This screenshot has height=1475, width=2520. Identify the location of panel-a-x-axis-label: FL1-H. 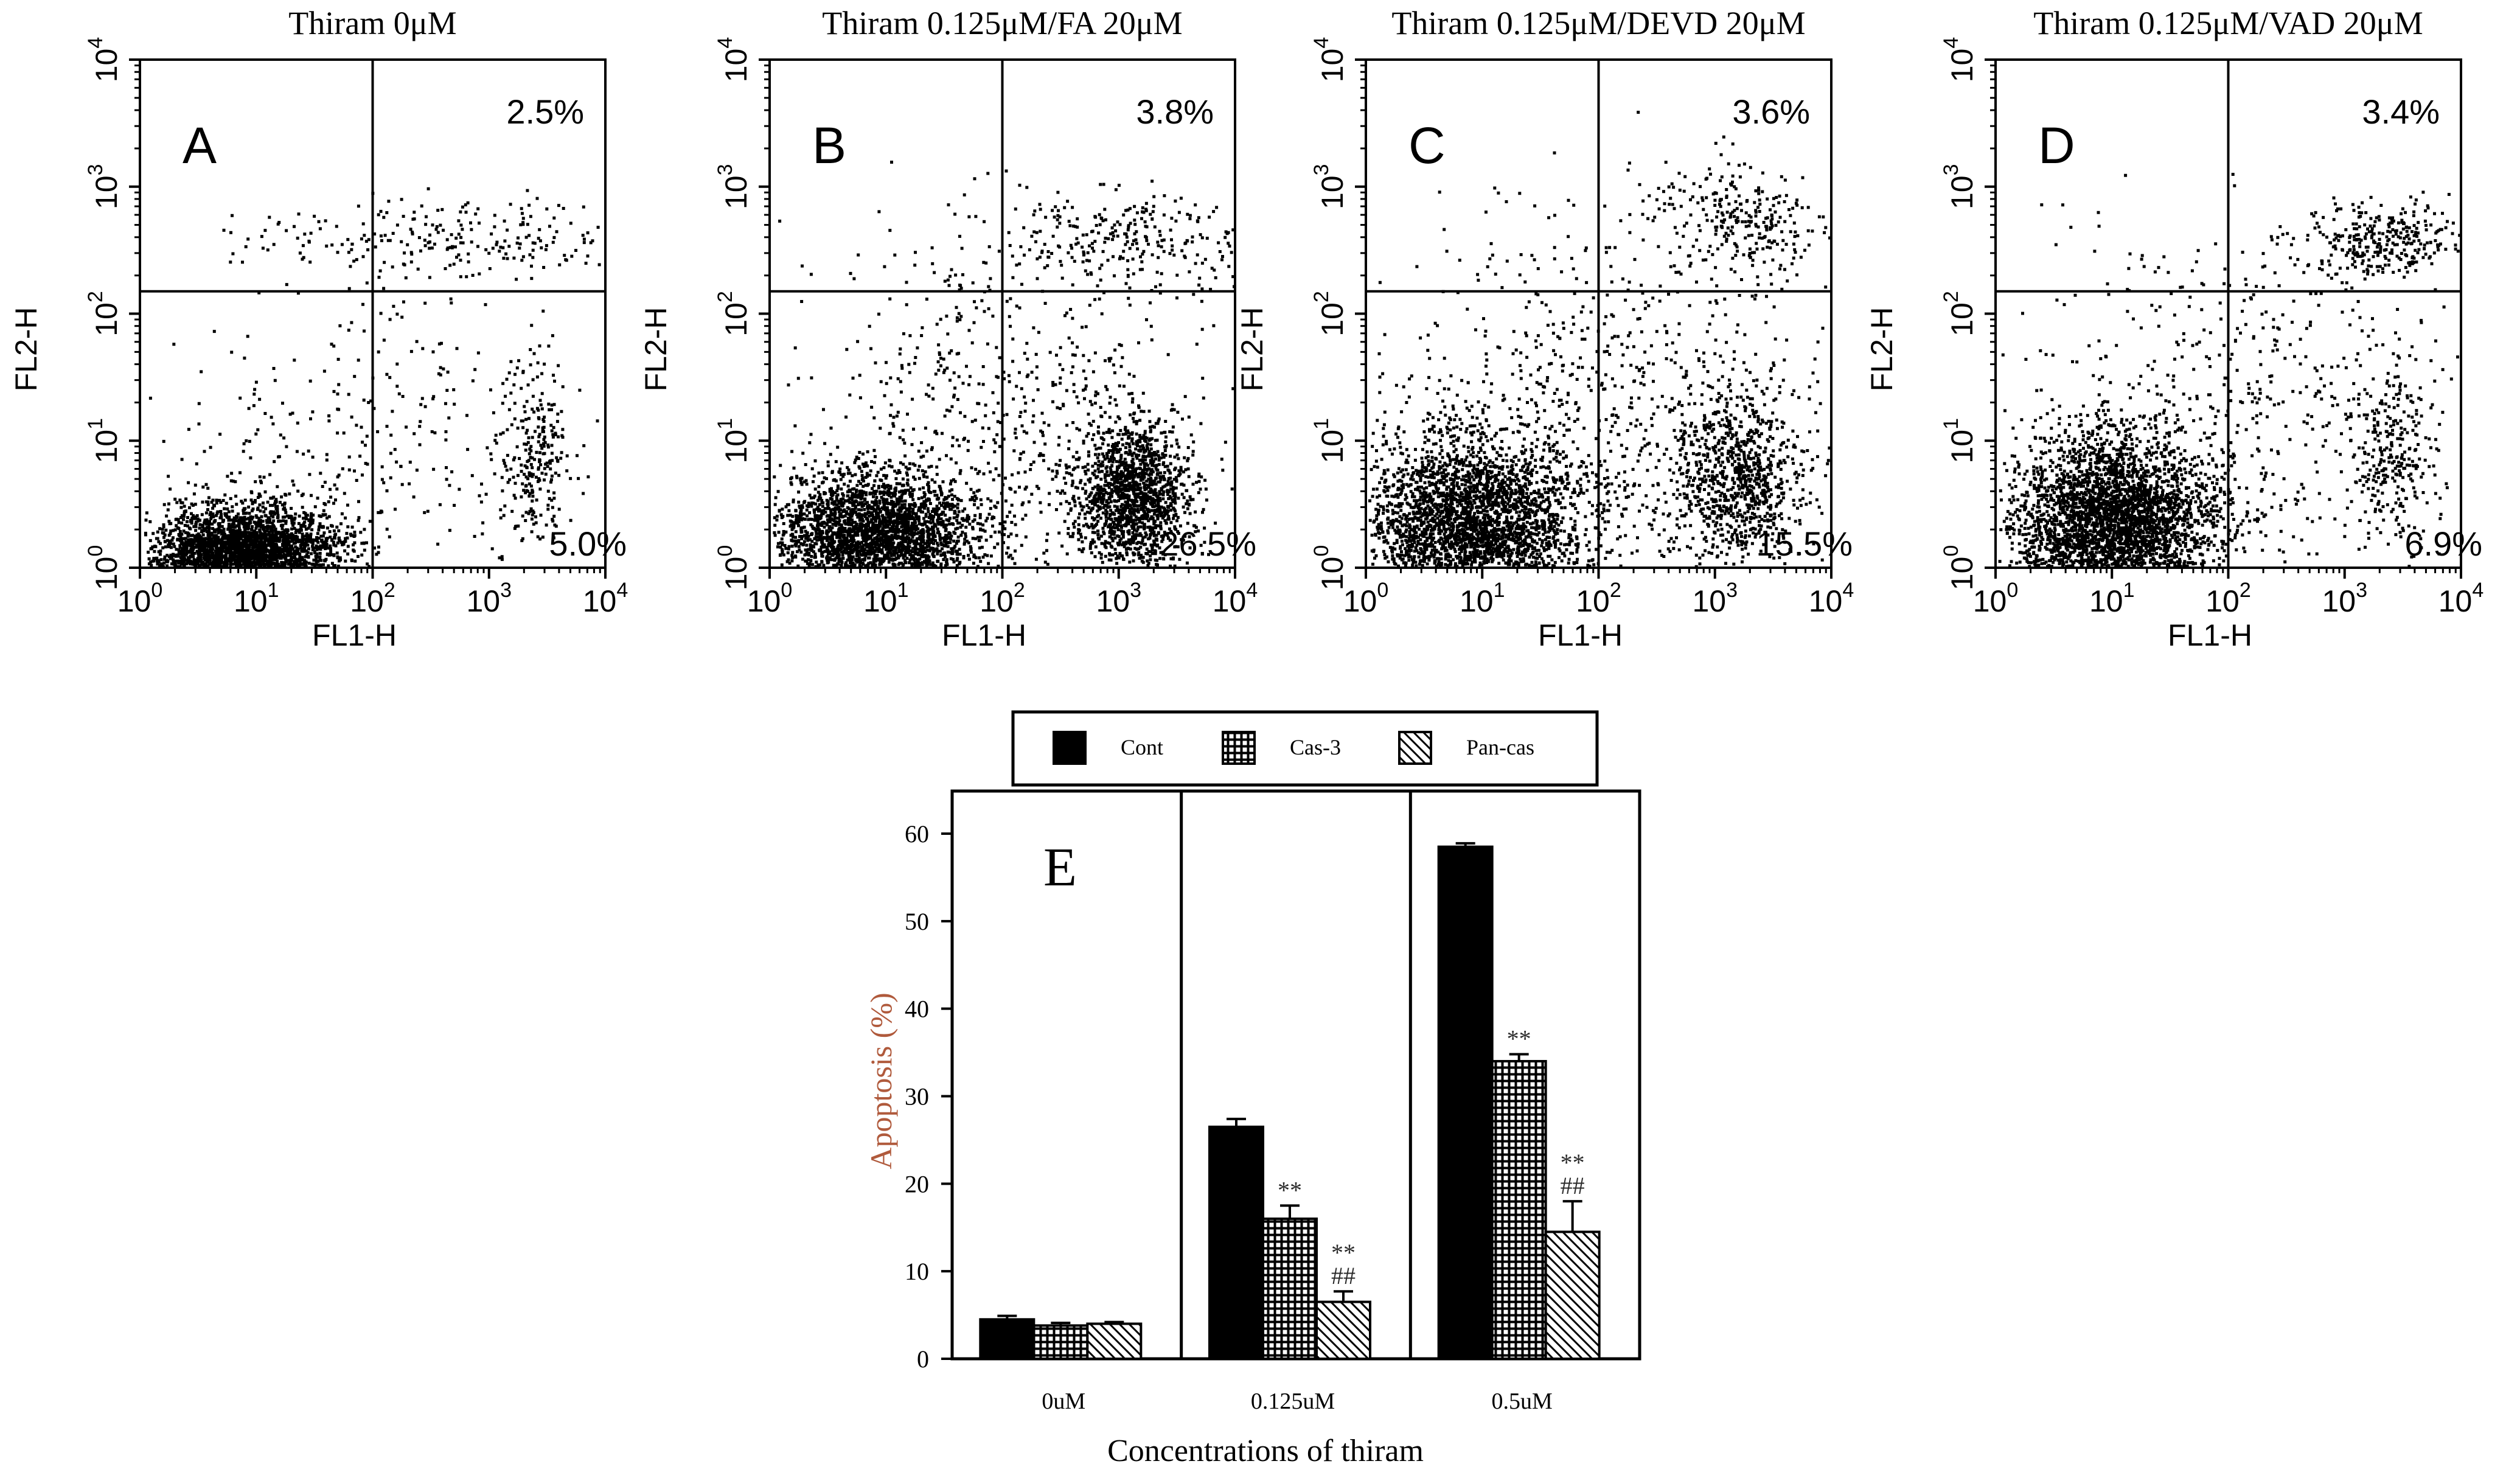
(354, 635).